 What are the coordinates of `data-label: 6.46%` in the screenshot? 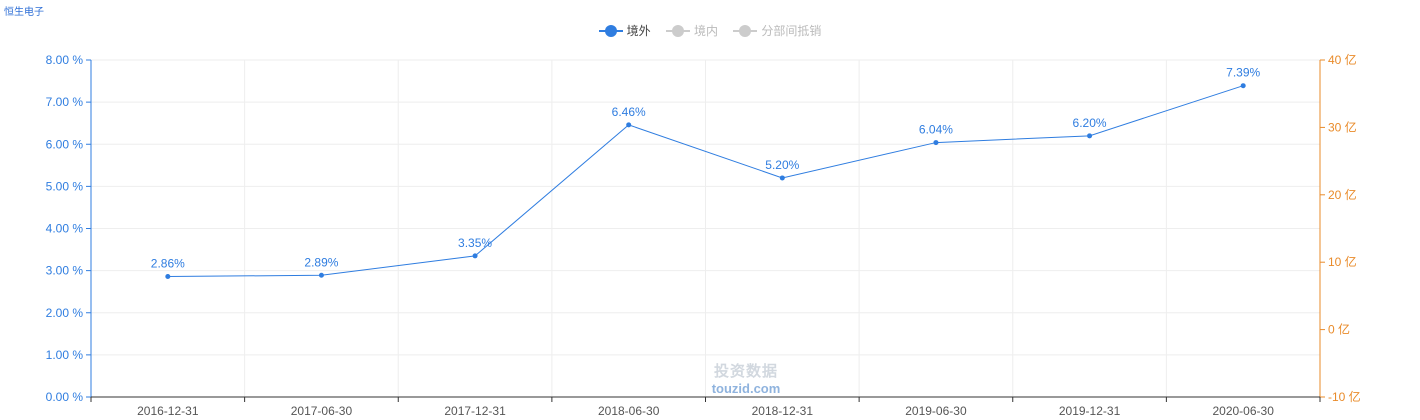 It's located at (629, 112).